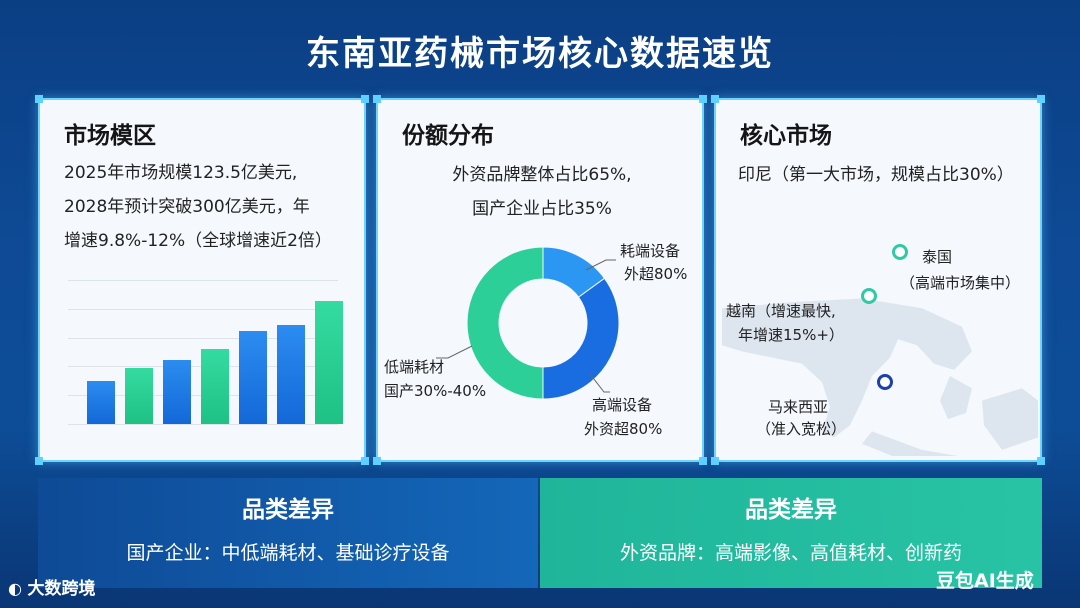 This screenshot has height=608, width=1080. What do you see at coordinates (791, 533) in the screenshot?
I see `bottom-right-box: 品类差异 外资品牌：高端影像、高值耗材、创新药` at bounding box center [791, 533].